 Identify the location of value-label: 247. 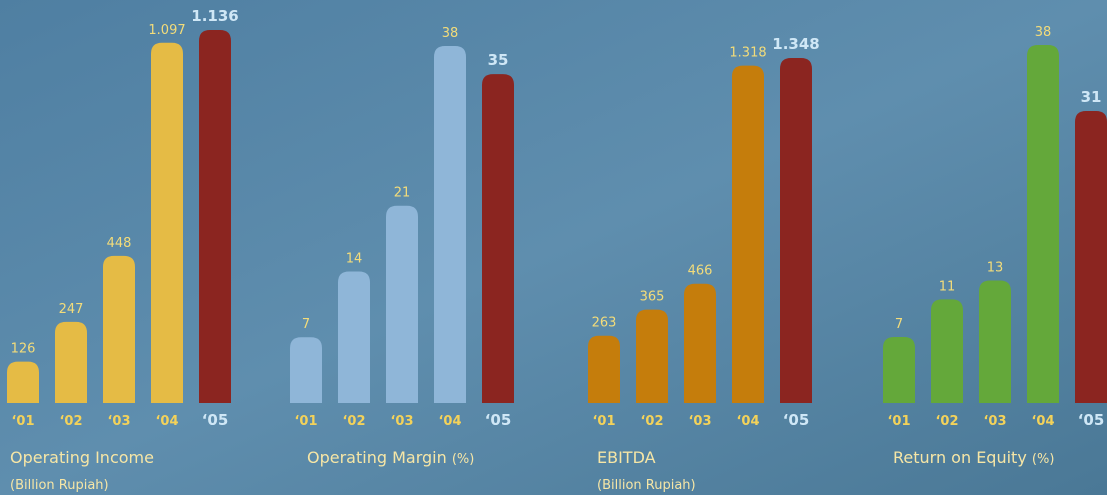
(71, 309).